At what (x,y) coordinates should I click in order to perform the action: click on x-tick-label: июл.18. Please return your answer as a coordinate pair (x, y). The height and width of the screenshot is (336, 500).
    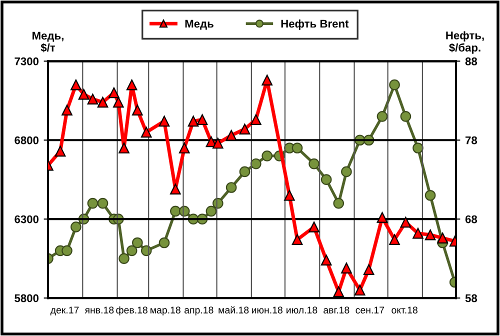
    Looking at the image, I should click on (302, 310).